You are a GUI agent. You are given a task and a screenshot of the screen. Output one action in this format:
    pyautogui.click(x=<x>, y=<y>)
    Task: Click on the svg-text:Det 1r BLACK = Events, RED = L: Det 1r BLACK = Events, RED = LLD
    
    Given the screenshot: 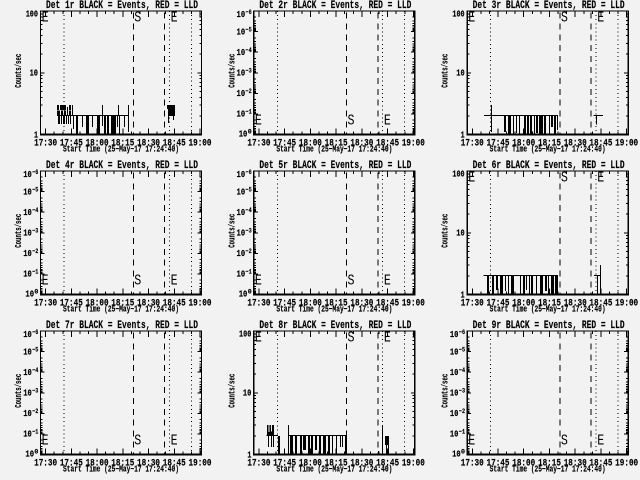 What is the action you would take?
    pyautogui.click(x=122, y=6)
    